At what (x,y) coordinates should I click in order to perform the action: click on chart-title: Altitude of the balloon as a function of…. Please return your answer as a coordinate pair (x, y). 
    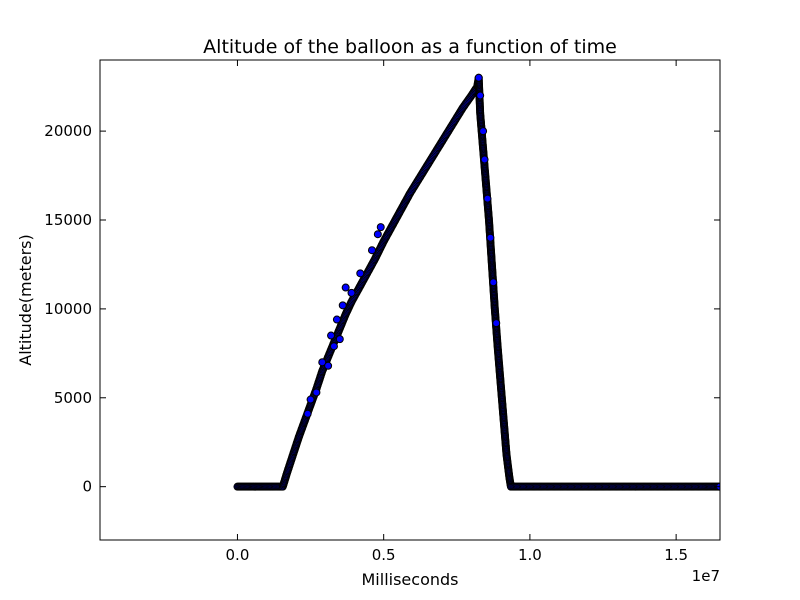
    Looking at the image, I should click on (410, 47).